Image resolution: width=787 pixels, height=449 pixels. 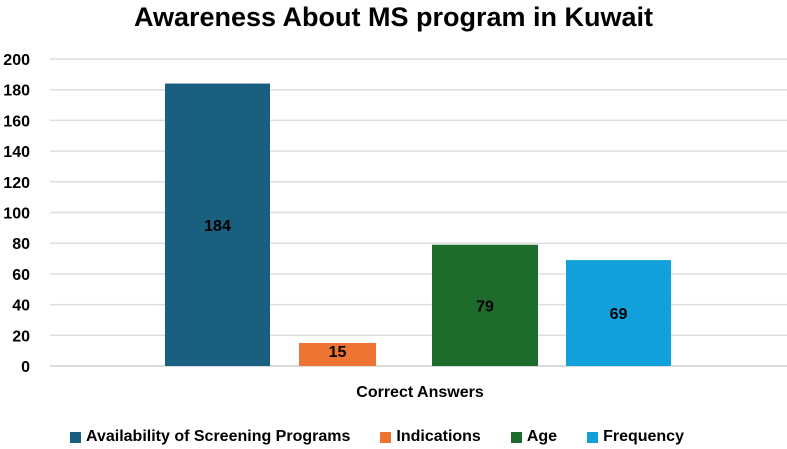 What do you see at coordinates (25, 367) in the screenshot?
I see `y-tick-label: 0` at bounding box center [25, 367].